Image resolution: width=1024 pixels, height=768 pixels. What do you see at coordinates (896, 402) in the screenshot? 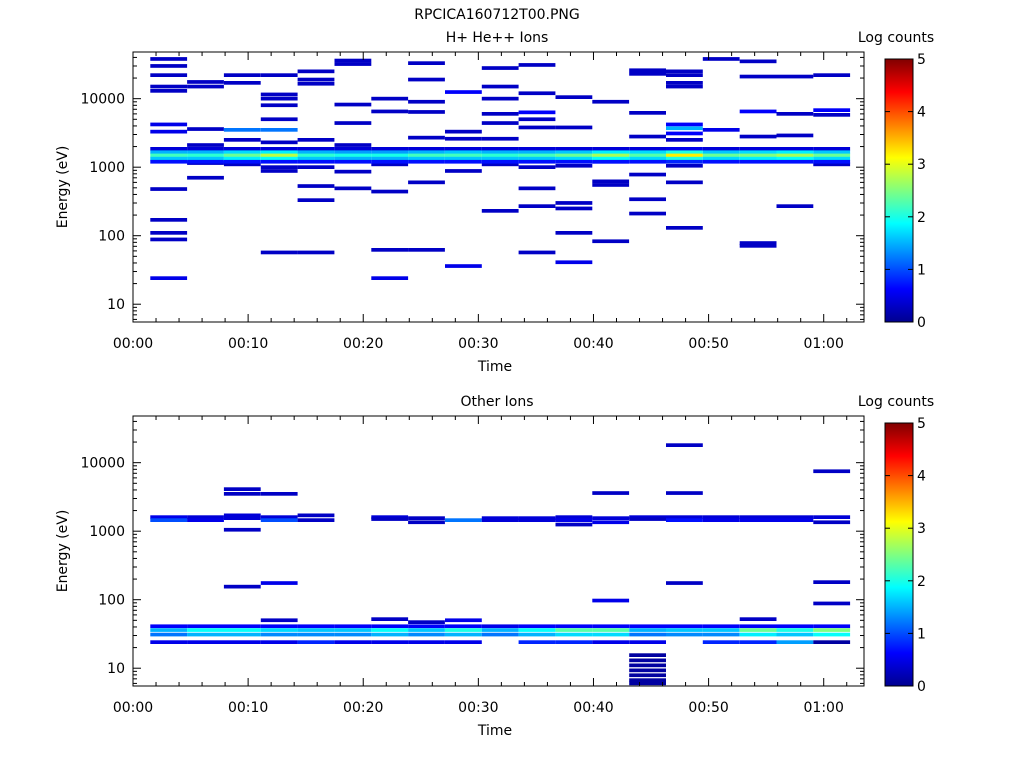
I see `panel-2-colorbar-label: Log counts` at bounding box center [896, 402].